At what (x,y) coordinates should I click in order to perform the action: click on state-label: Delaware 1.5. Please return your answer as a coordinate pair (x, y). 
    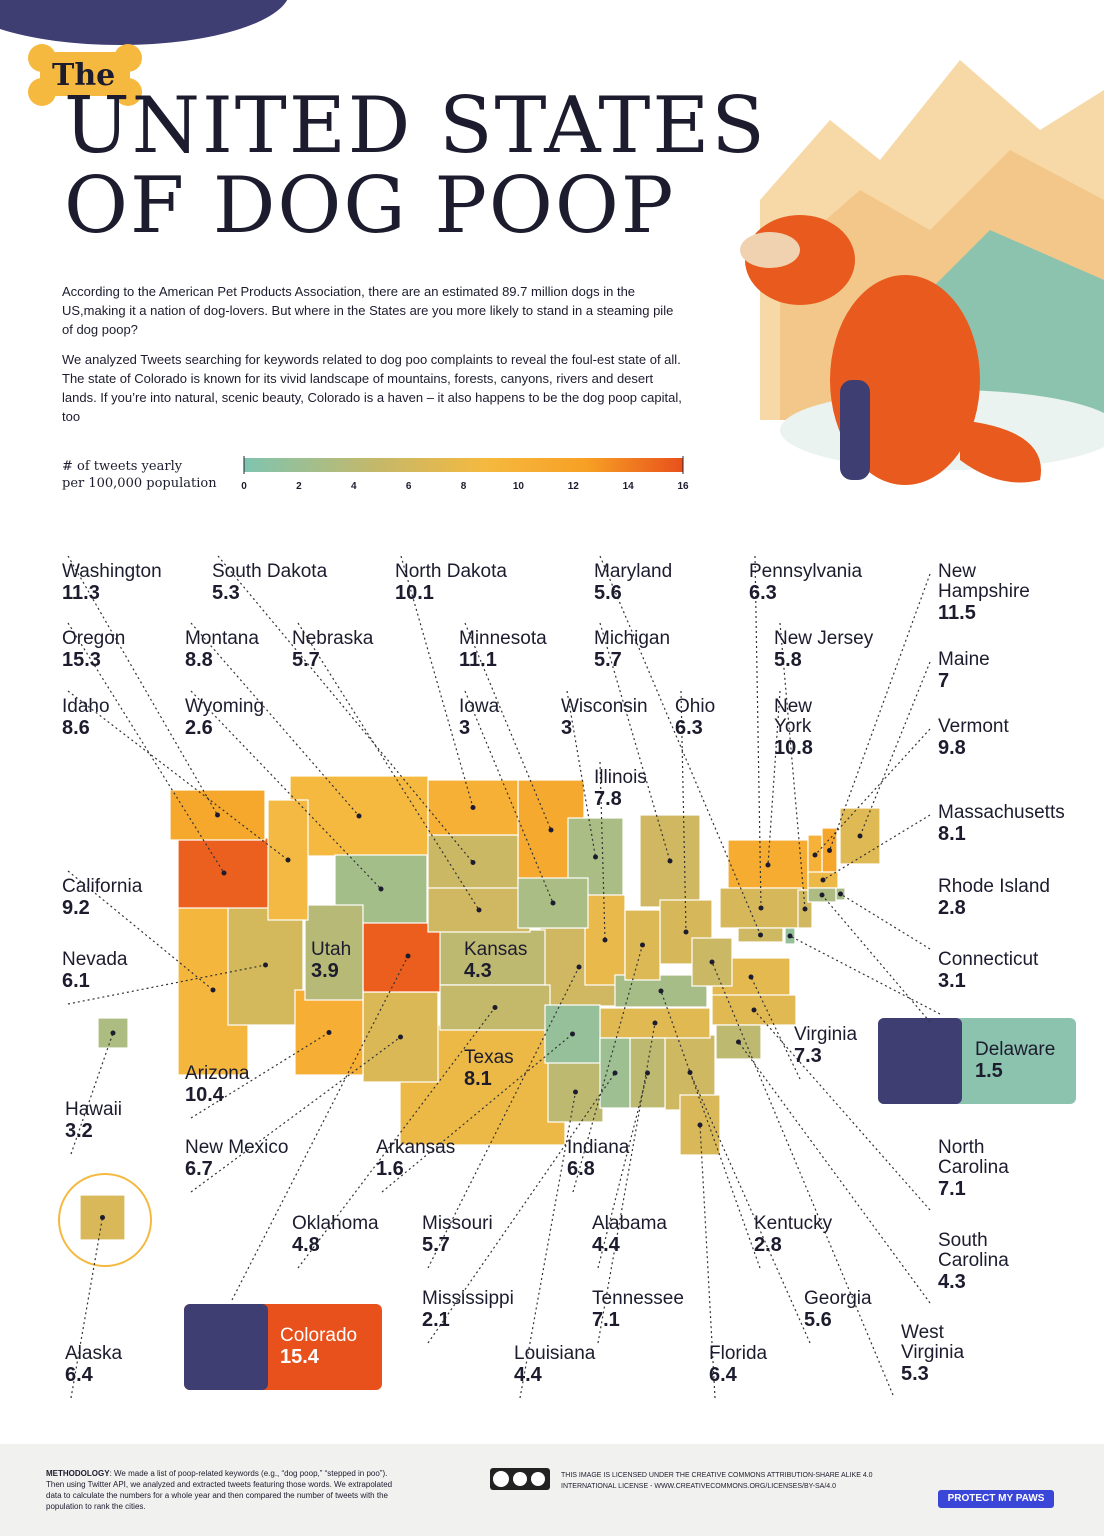
    Looking at the image, I should click on (1015, 1061).